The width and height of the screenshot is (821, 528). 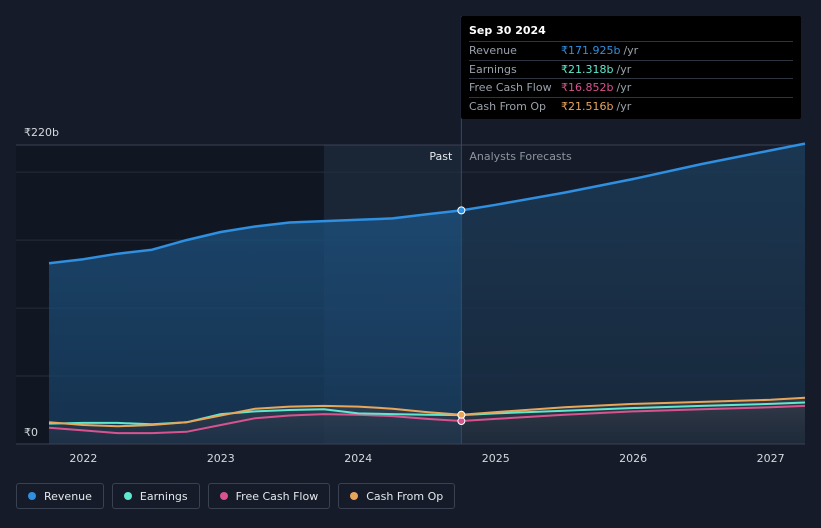 I want to click on legend-item-revenue: Revenue, so click(x=60, y=496).